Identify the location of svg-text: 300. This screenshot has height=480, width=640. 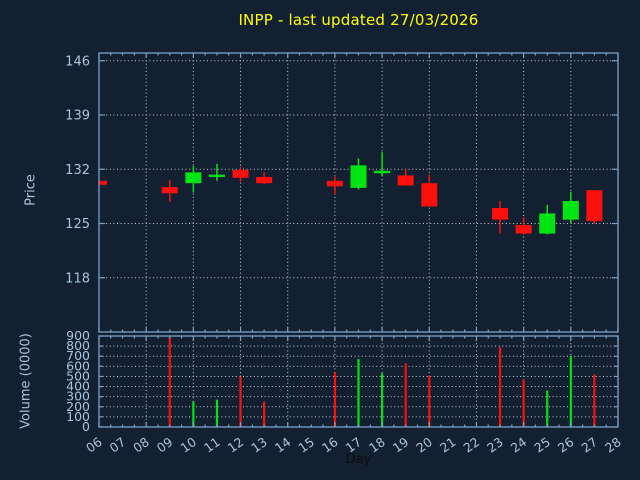
(78, 396).